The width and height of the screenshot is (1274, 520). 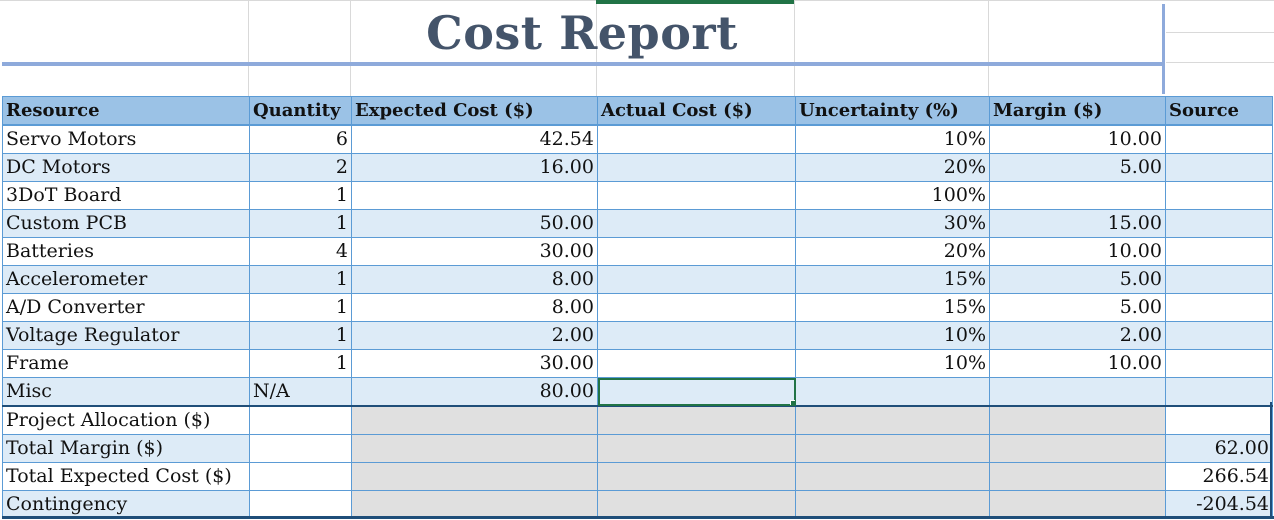 I want to click on cell-resource: 3DoT Board, so click(x=126, y=195).